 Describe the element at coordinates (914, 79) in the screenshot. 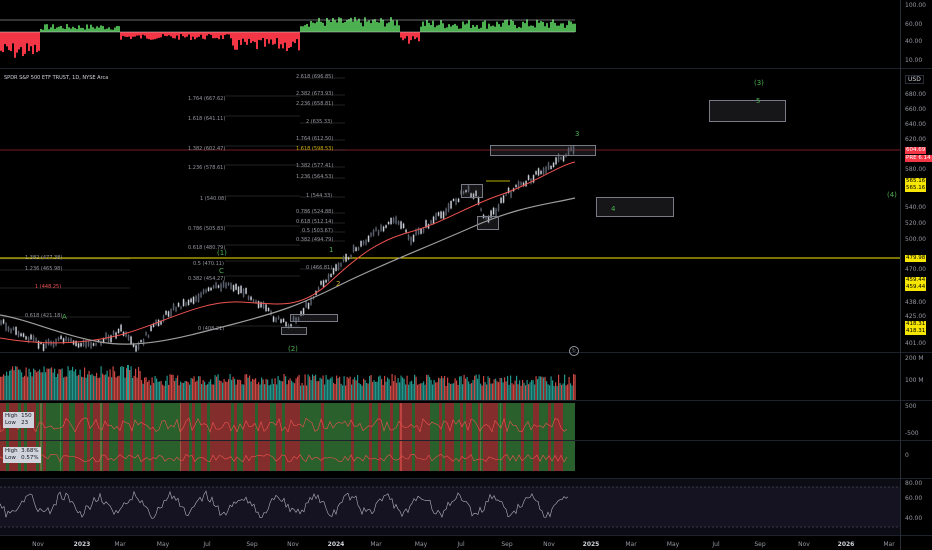

I see `currency-label: USD` at that location.